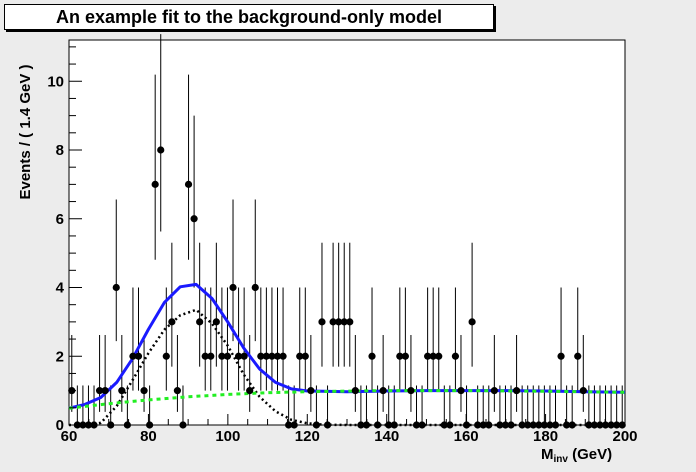  What do you see at coordinates (69, 436) in the screenshot?
I see `x-tick-label: 60` at bounding box center [69, 436].